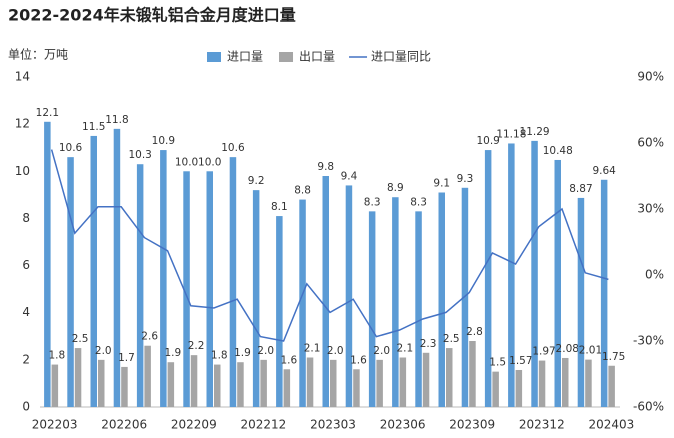 Image resolution: width=674 pixels, height=438 pixels. I want to click on legend-label: 出口量, so click(317, 57).